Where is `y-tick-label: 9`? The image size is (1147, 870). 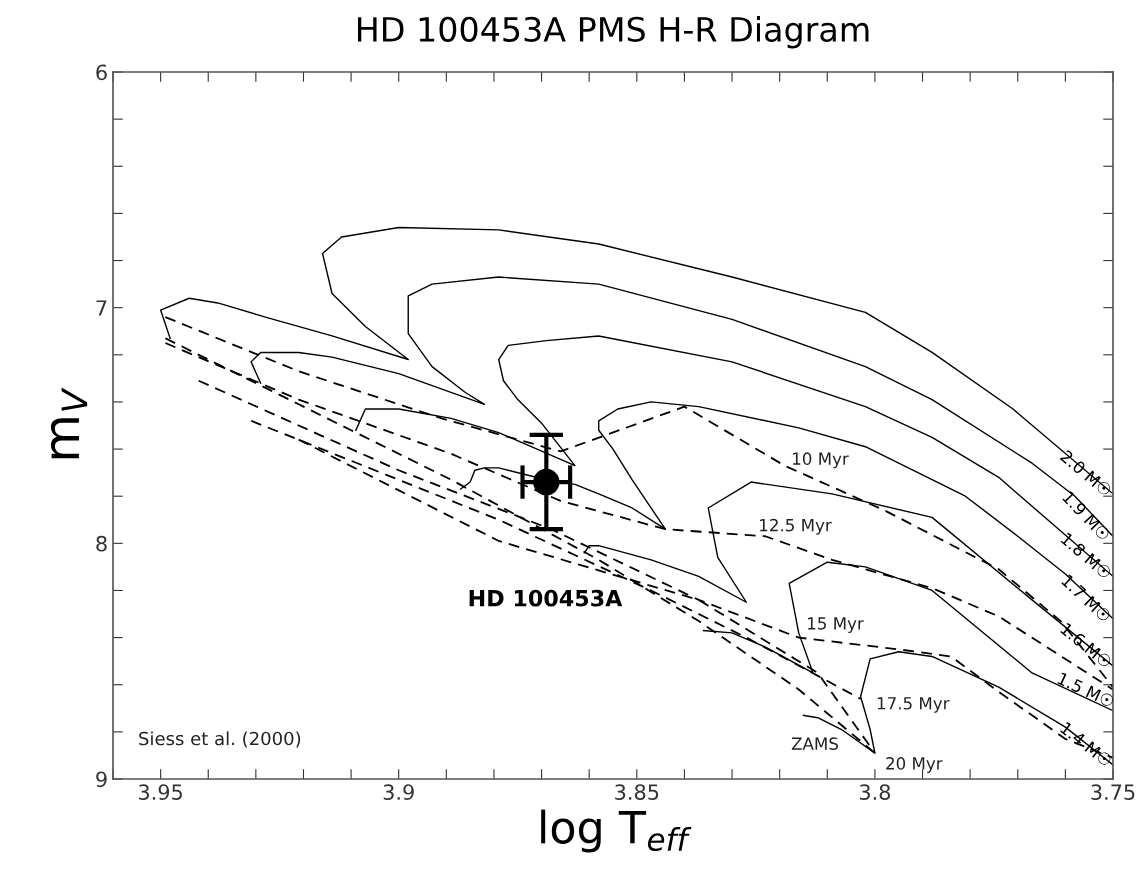
y-tick-label: 9 is located at coordinates (101, 779).